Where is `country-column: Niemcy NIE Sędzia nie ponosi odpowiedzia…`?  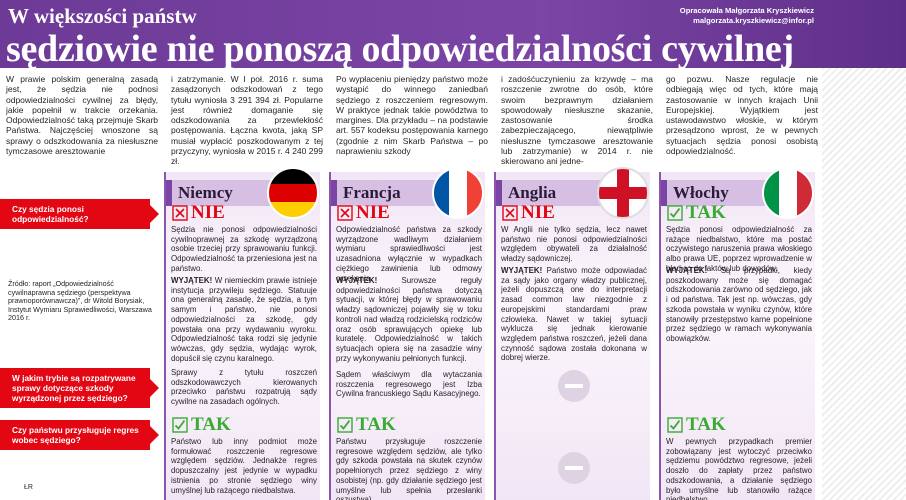
country-column: Niemcy NIE Sędzia nie ponosi odpowiedzia… is located at coordinates (242, 333).